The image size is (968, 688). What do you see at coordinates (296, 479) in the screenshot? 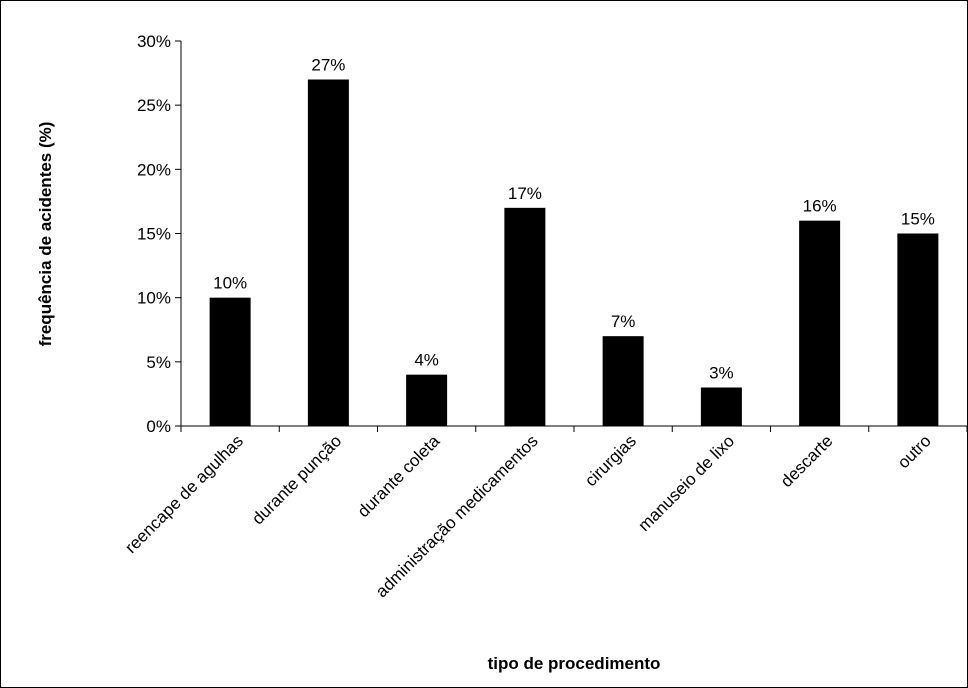
I see `x-tick-label: durante punção` at bounding box center [296, 479].